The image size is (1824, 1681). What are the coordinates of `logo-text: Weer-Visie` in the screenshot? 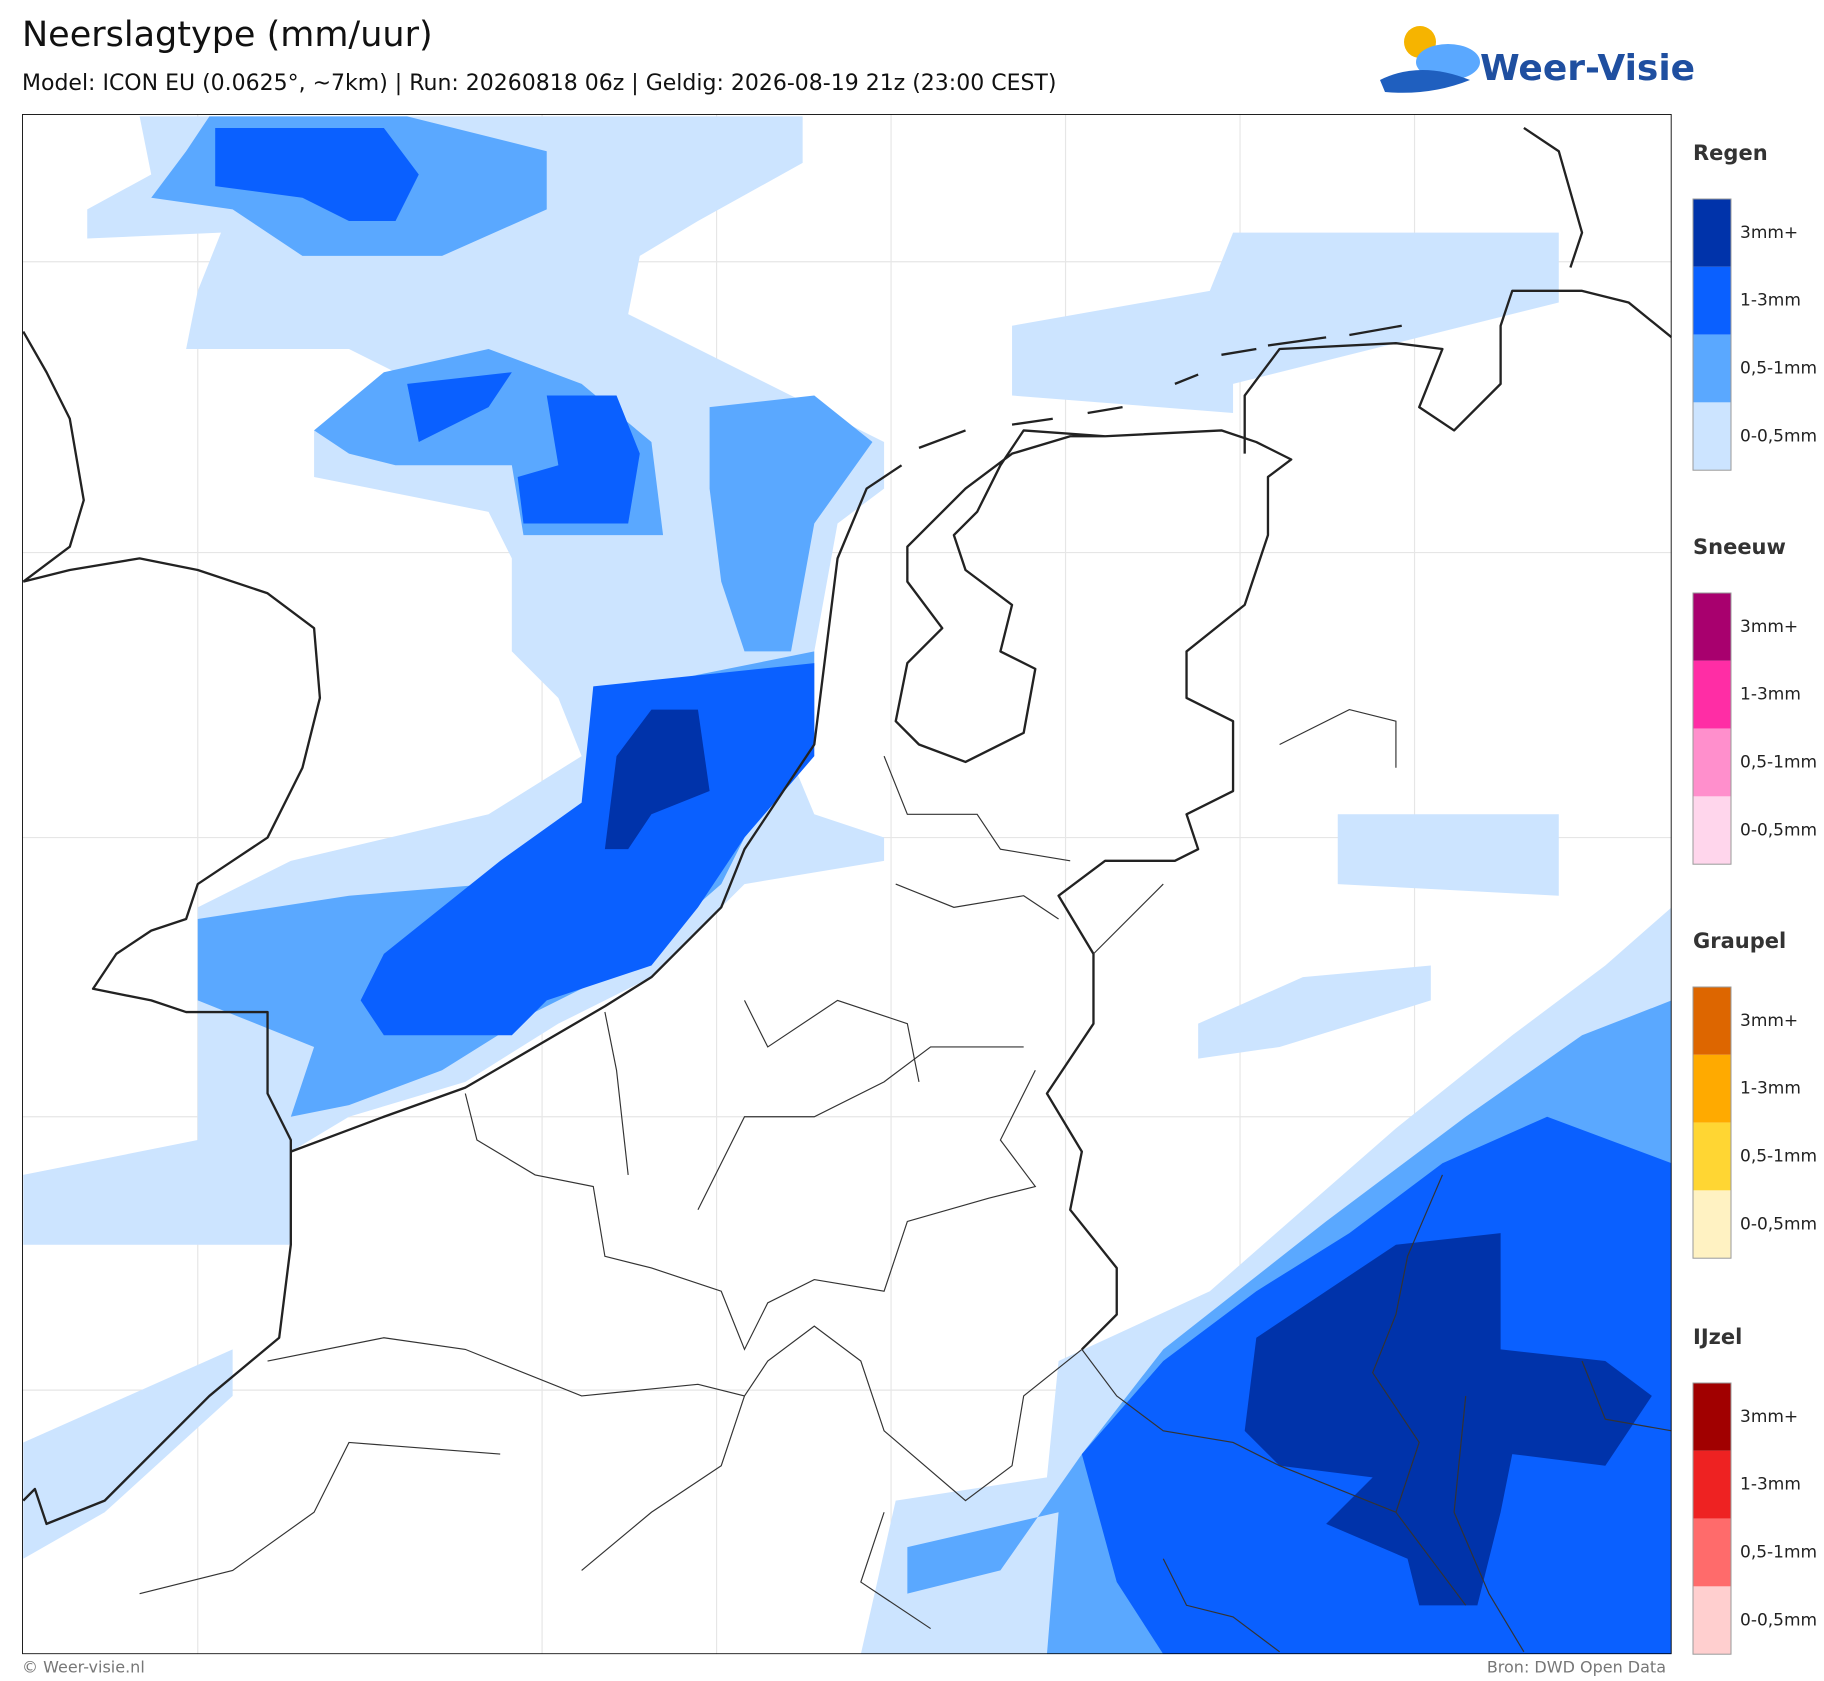 It's located at (1587, 68).